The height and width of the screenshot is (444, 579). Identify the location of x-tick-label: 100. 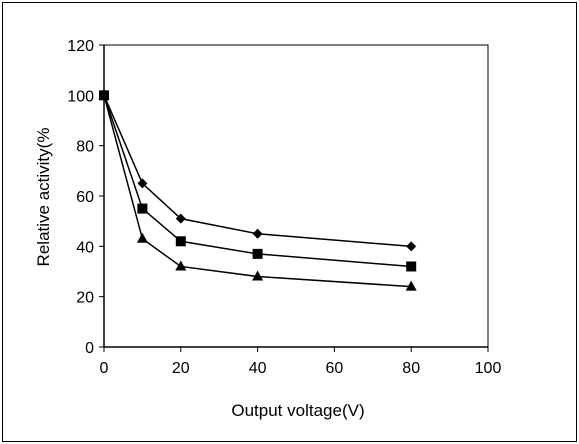
(488, 368).